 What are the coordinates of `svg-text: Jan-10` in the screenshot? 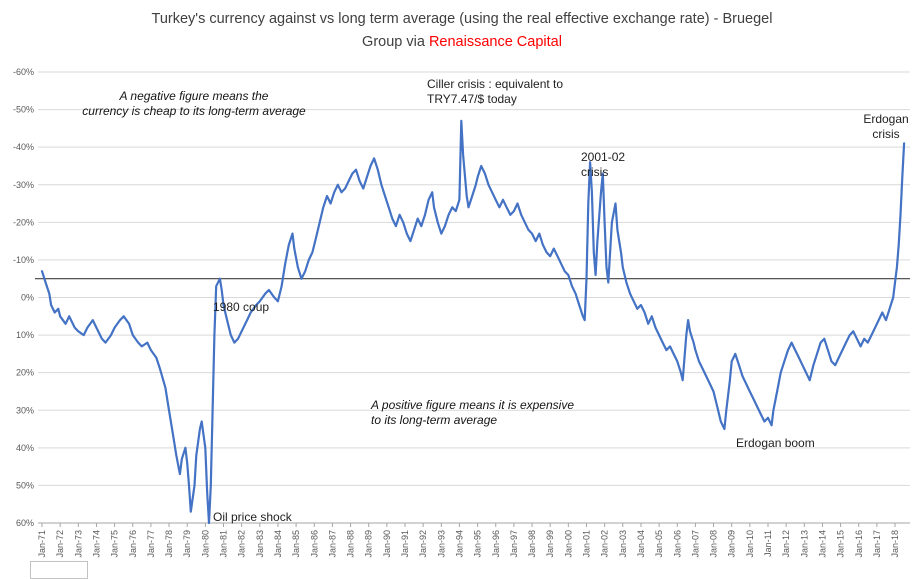 It's located at (750, 544).